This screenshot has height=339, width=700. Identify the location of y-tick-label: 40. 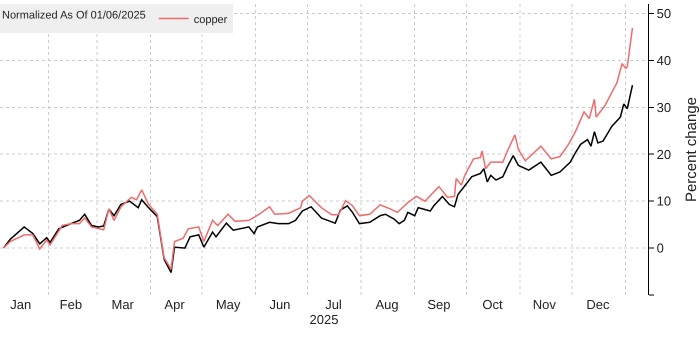
(664, 60).